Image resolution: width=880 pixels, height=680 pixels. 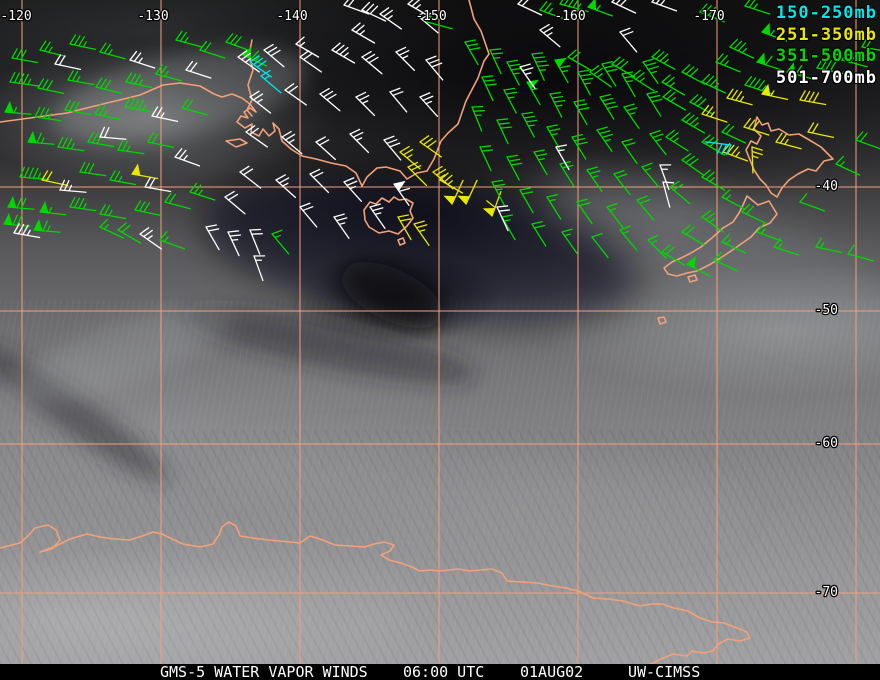 I want to click on latitude-label: -60, so click(x=826, y=443).